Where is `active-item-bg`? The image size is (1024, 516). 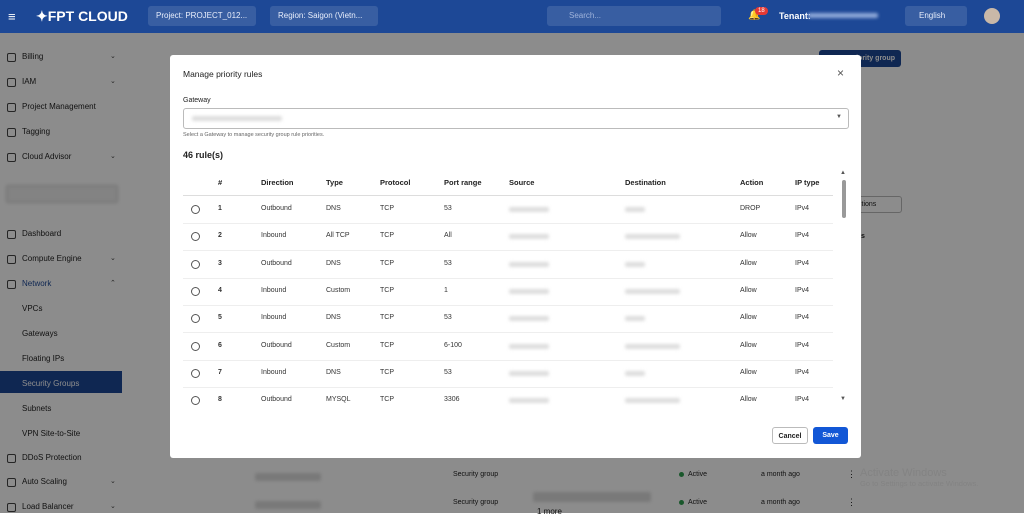
active-item-bg is located at coordinates (61, 382).